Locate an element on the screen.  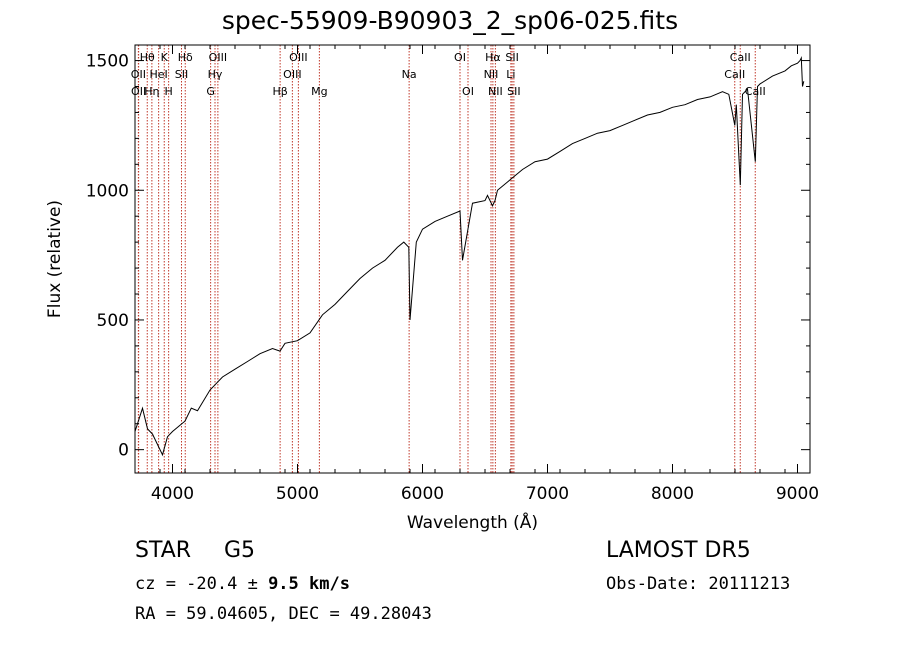
object-subclass: G5 is located at coordinates (240, 550).